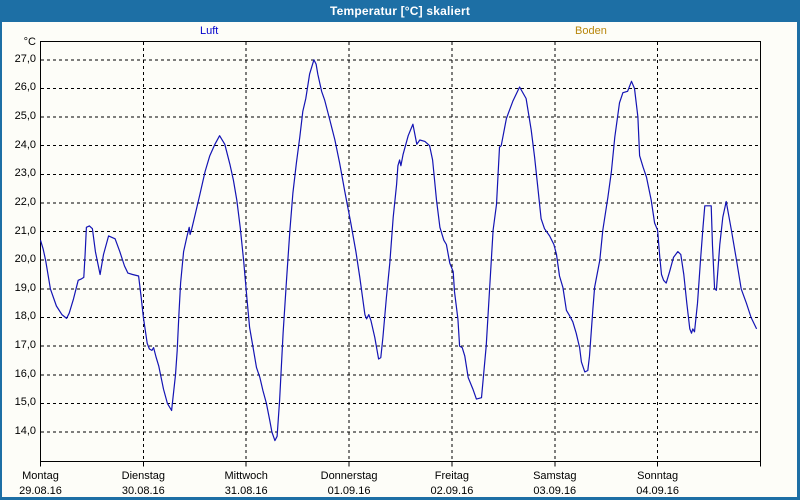 This screenshot has height=500, width=800. What do you see at coordinates (25, 201) in the screenshot?
I see `y-tick-label: 22,0` at bounding box center [25, 201].